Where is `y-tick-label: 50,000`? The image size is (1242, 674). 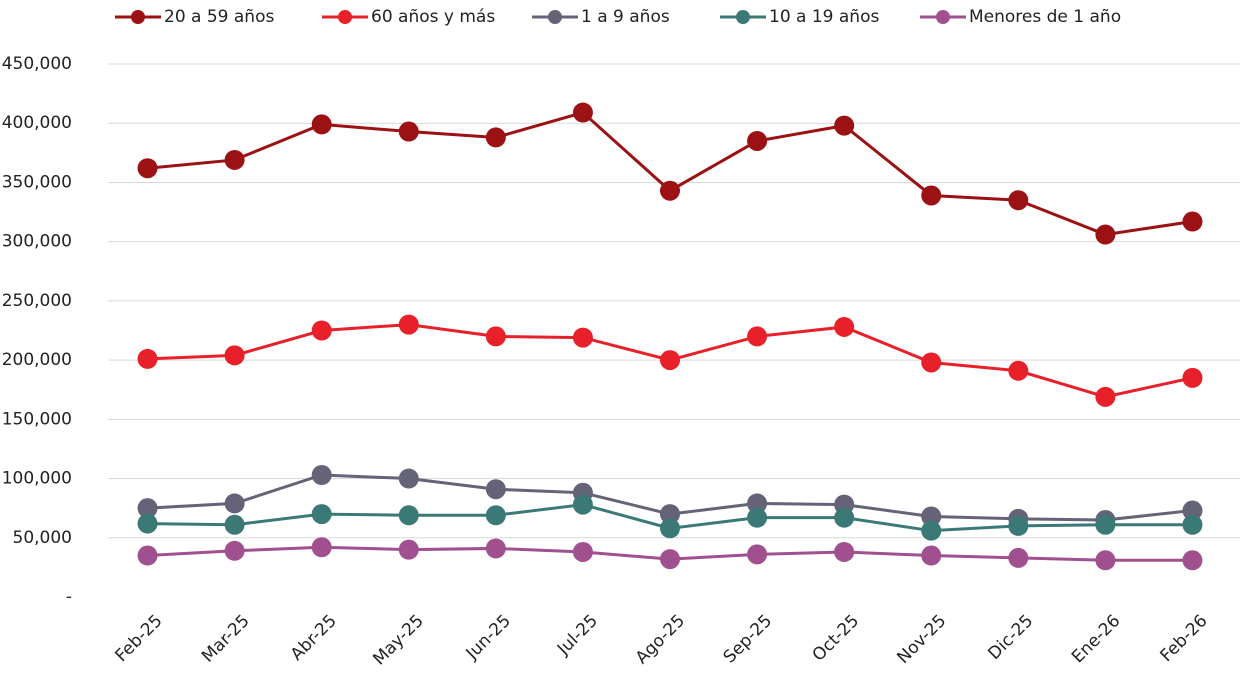 y-tick-label: 50,000 is located at coordinates (42, 538).